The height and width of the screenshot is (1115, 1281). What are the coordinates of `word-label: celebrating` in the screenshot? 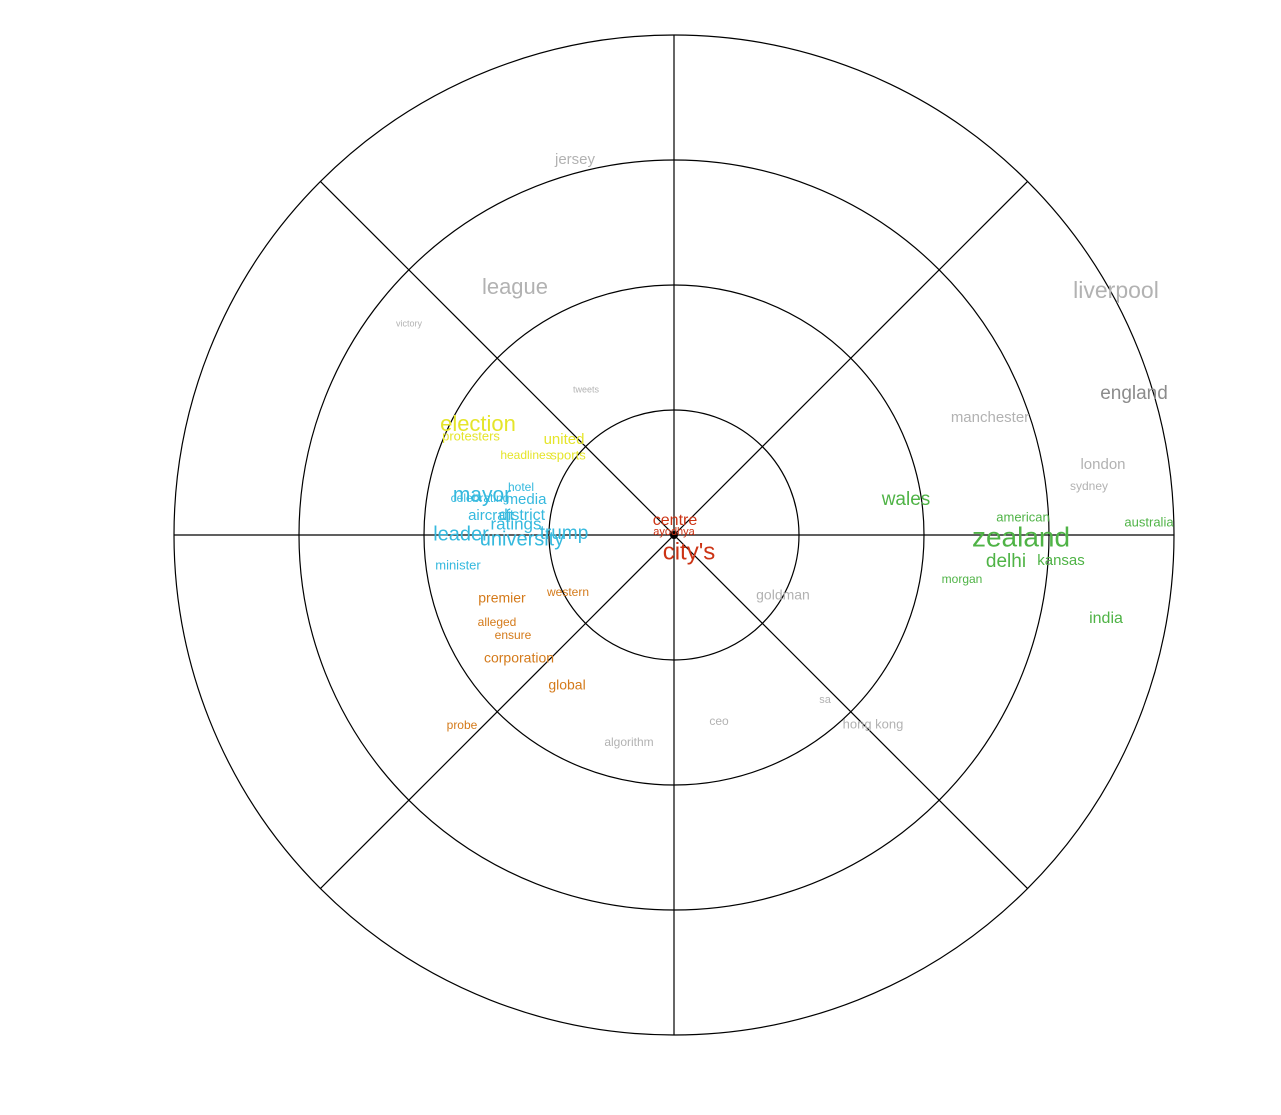 It's located at (480, 498).